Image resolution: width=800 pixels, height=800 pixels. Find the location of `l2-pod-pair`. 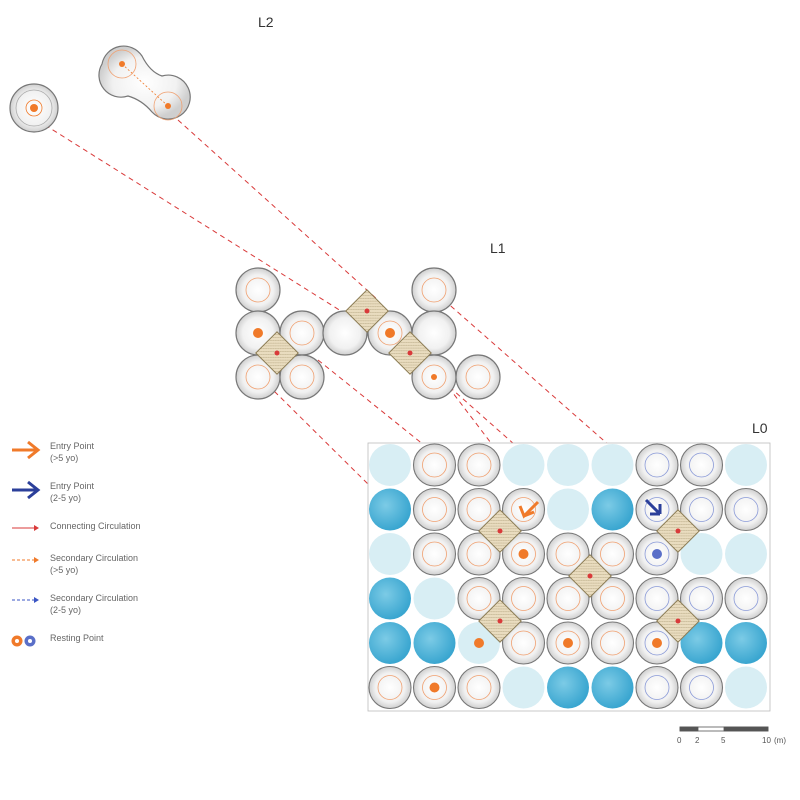

l2-pod-pair is located at coordinates (144, 83).